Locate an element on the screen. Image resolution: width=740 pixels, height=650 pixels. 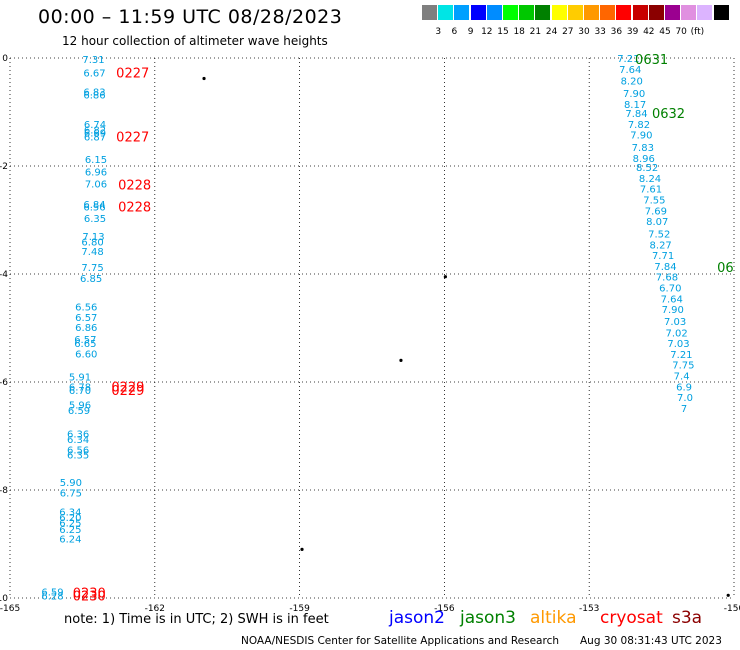
satellite-legend-s3a: s3a is located at coordinates (687, 618).